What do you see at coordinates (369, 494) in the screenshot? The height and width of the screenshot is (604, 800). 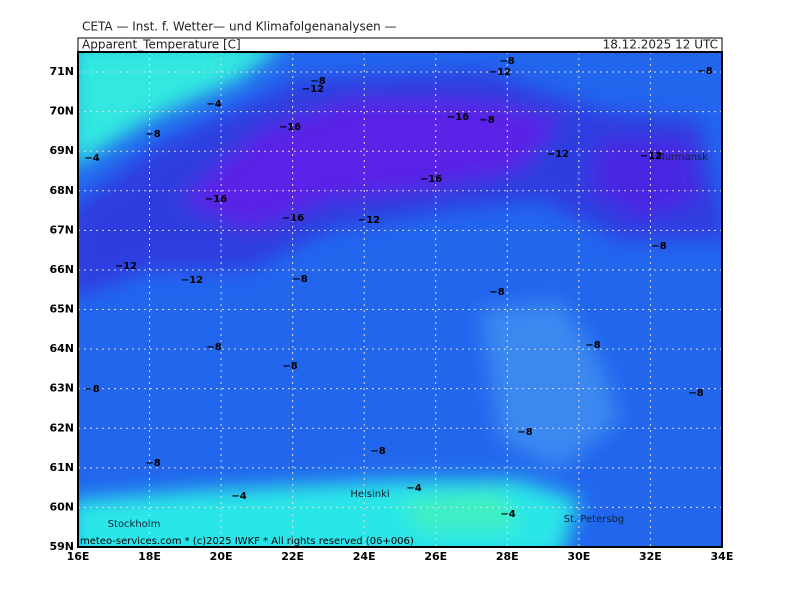 I see `city-label: Helsinki` at bounding box center [369, 494].